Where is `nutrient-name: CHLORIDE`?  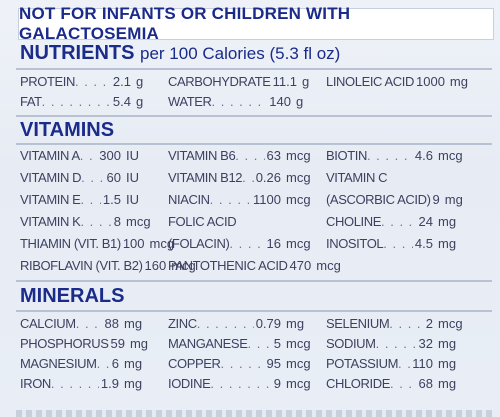 nutrient-name: CHLORIDE is located at coordinates (358, 383).